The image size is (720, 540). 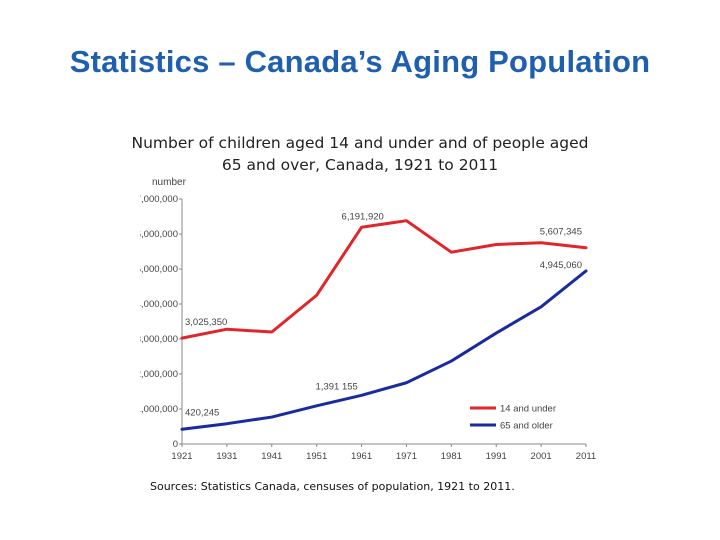 What do you see at coordinates (159, 234) in the screenshot?
I see `y-tick-label: 6,000,000` at bounding box center [159, 234].